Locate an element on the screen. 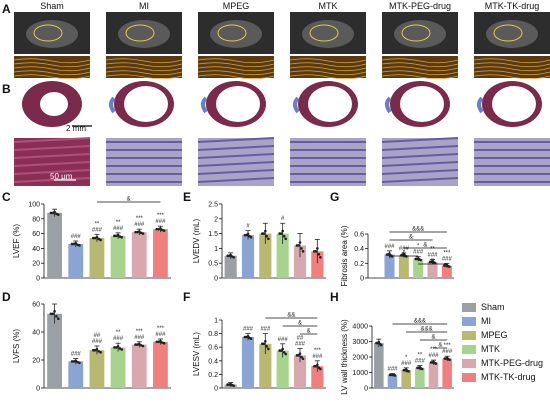 The height and width of the screenshot is (406, 550). y-axis-label: LVEF (%) is located at coordinates (16, 241).